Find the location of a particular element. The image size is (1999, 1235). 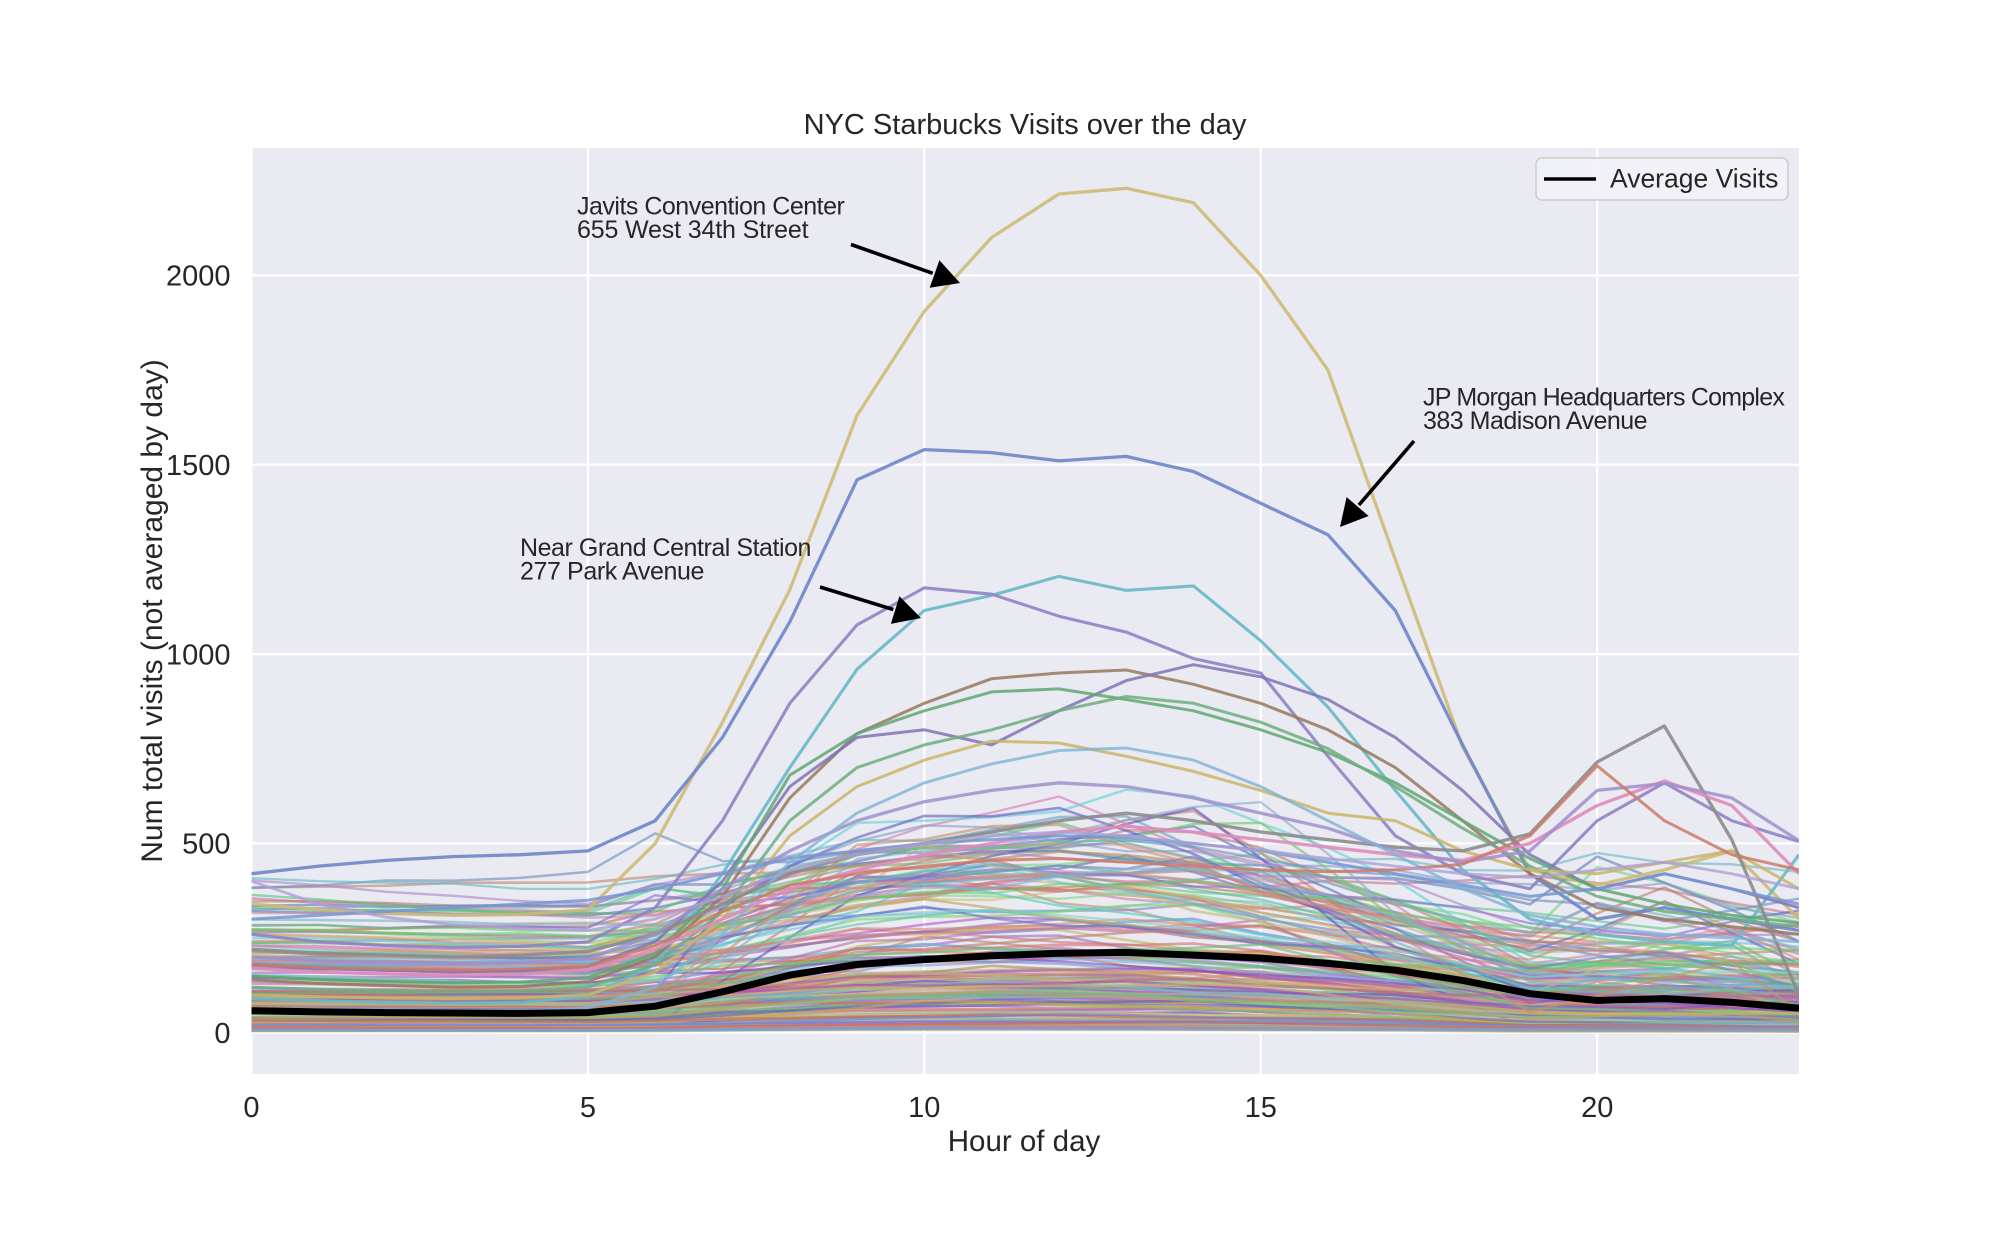

svg-text: Average Visits is located at coordinates (1694, 179).